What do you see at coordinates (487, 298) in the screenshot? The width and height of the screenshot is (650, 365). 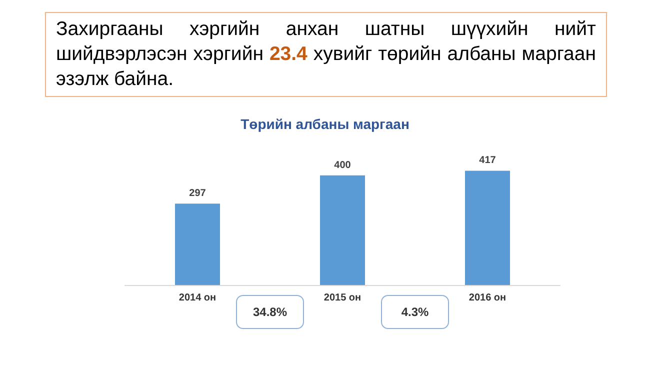 I see `x-tick-label: 2016 он` at bounding box center [487, 298].